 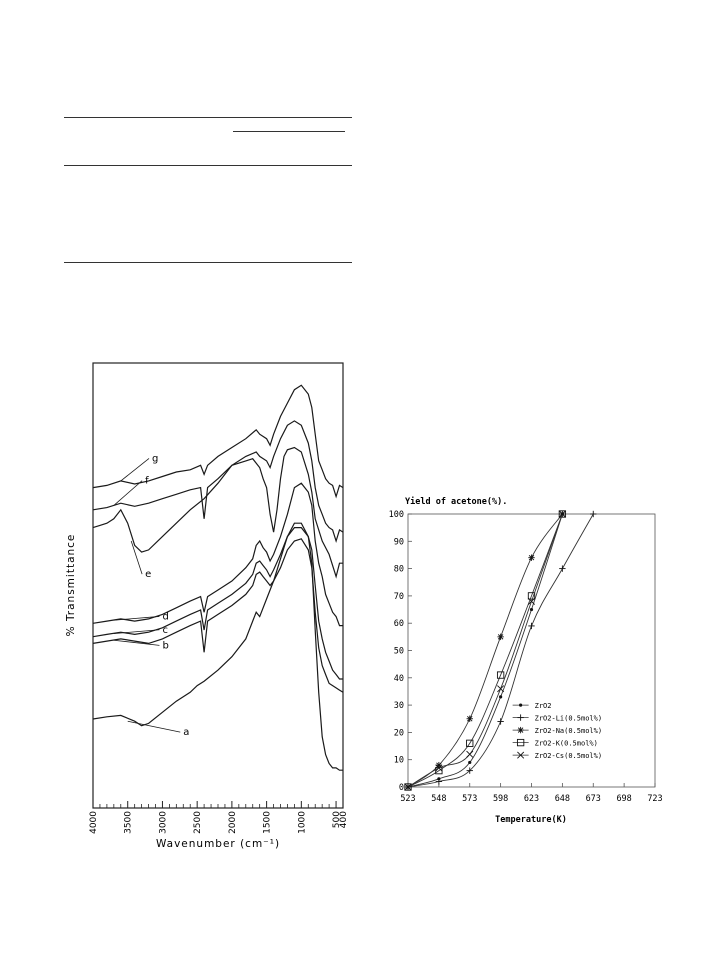 I want to click on ir-curve-label-c: c, so click(x=165, y=630).